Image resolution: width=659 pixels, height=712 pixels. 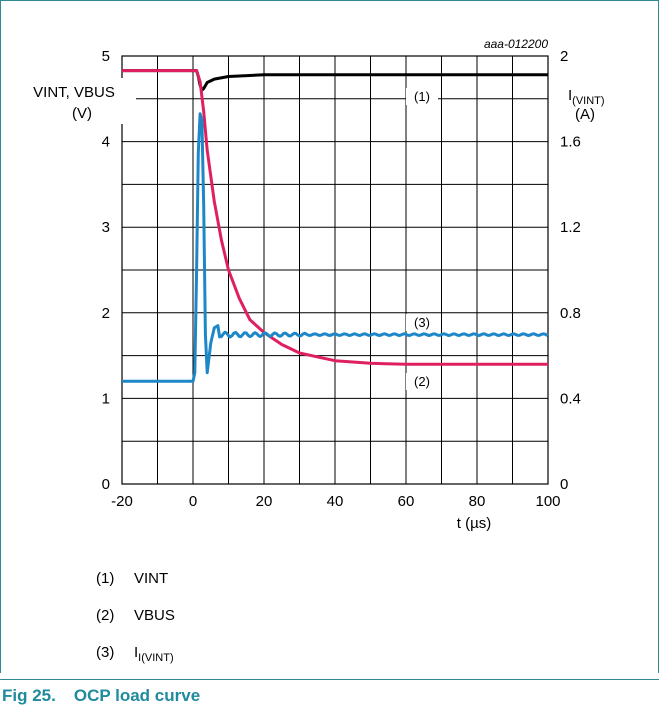 What do you see at coordinates (329, 695) in the screenshot?
I see `figure-caption: Fig 25. OCP load curve` at bounding box center [329, 695].